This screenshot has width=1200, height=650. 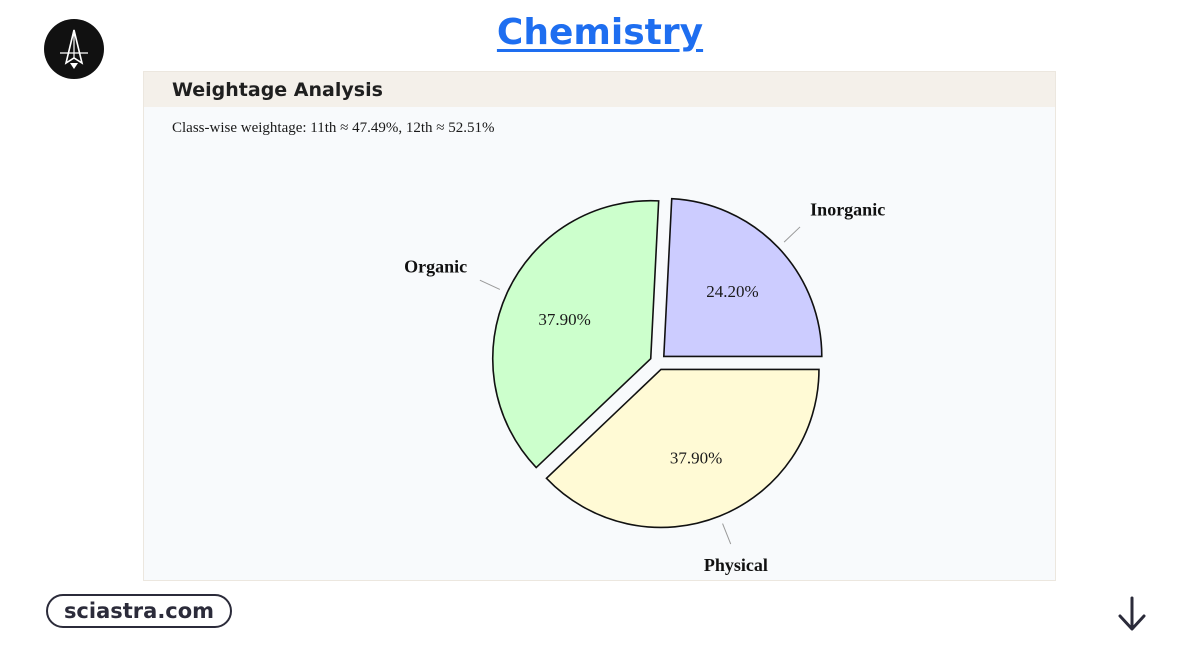 What do you see at coordinates (847, 209) in the screenshot?
I see `pie-category-label-inorganic: Inorganic` at bounding box center [847, 209].